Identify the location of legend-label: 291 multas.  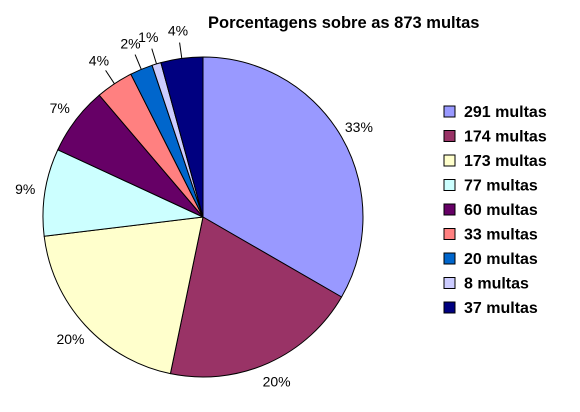
(505, 112).